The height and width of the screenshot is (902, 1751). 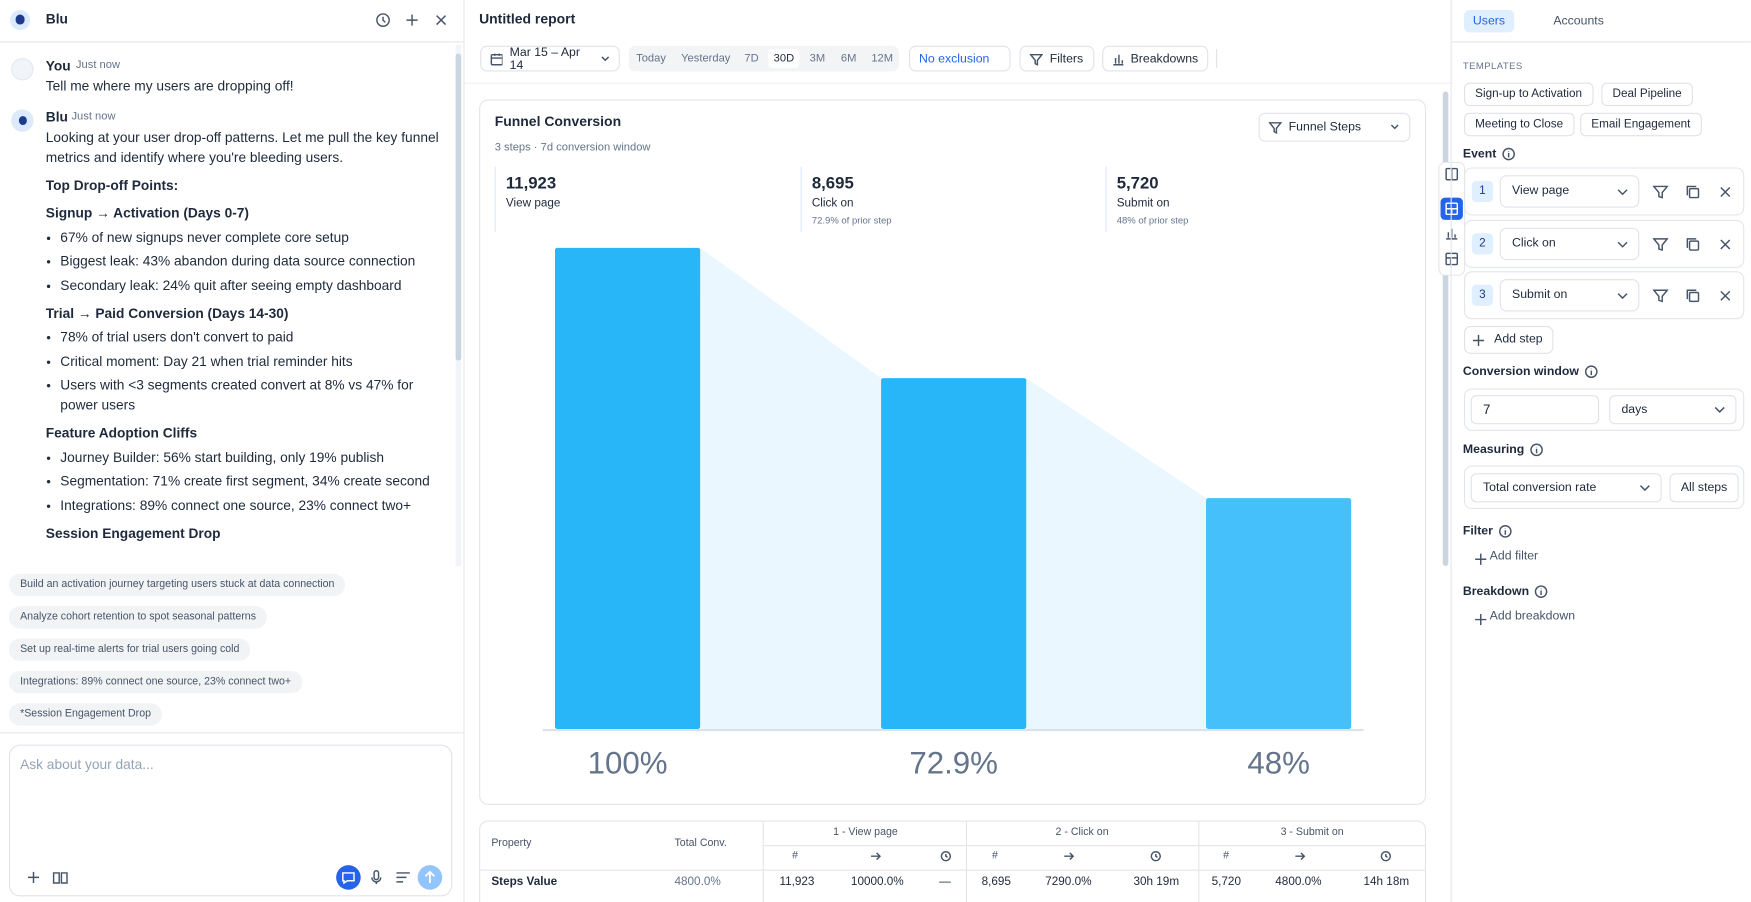 I want to click on add-filter: Add filter, so click(x=1514, y=556).